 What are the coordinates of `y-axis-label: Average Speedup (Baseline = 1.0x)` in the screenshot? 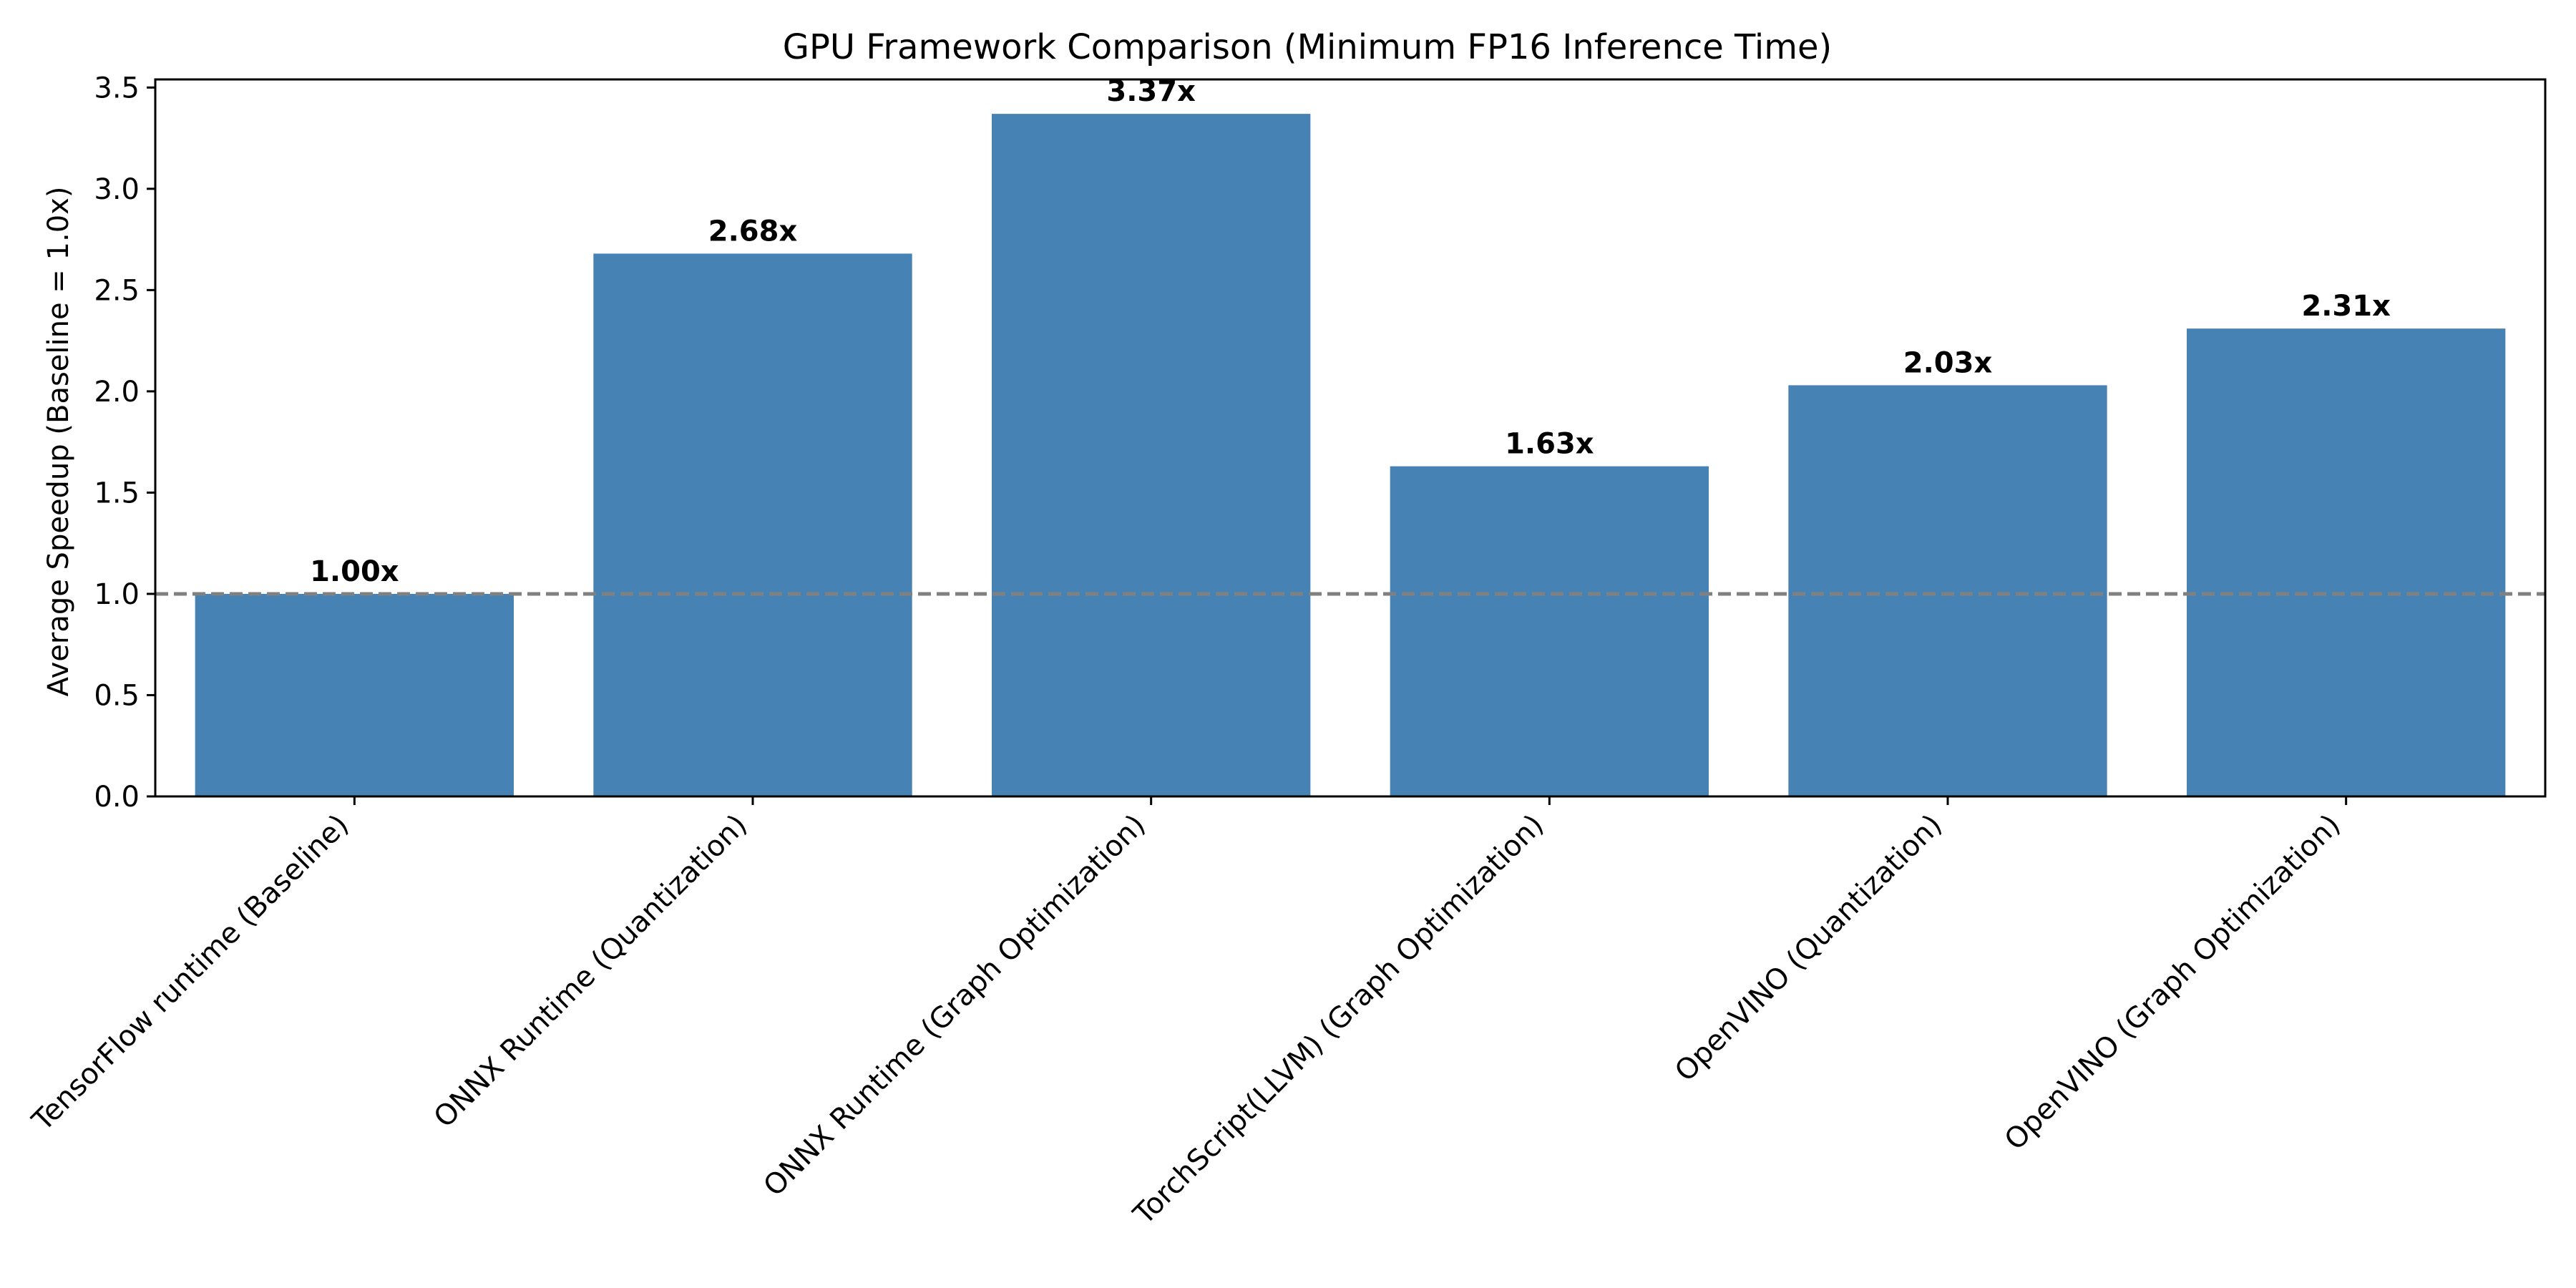 It's located at (59, 442).